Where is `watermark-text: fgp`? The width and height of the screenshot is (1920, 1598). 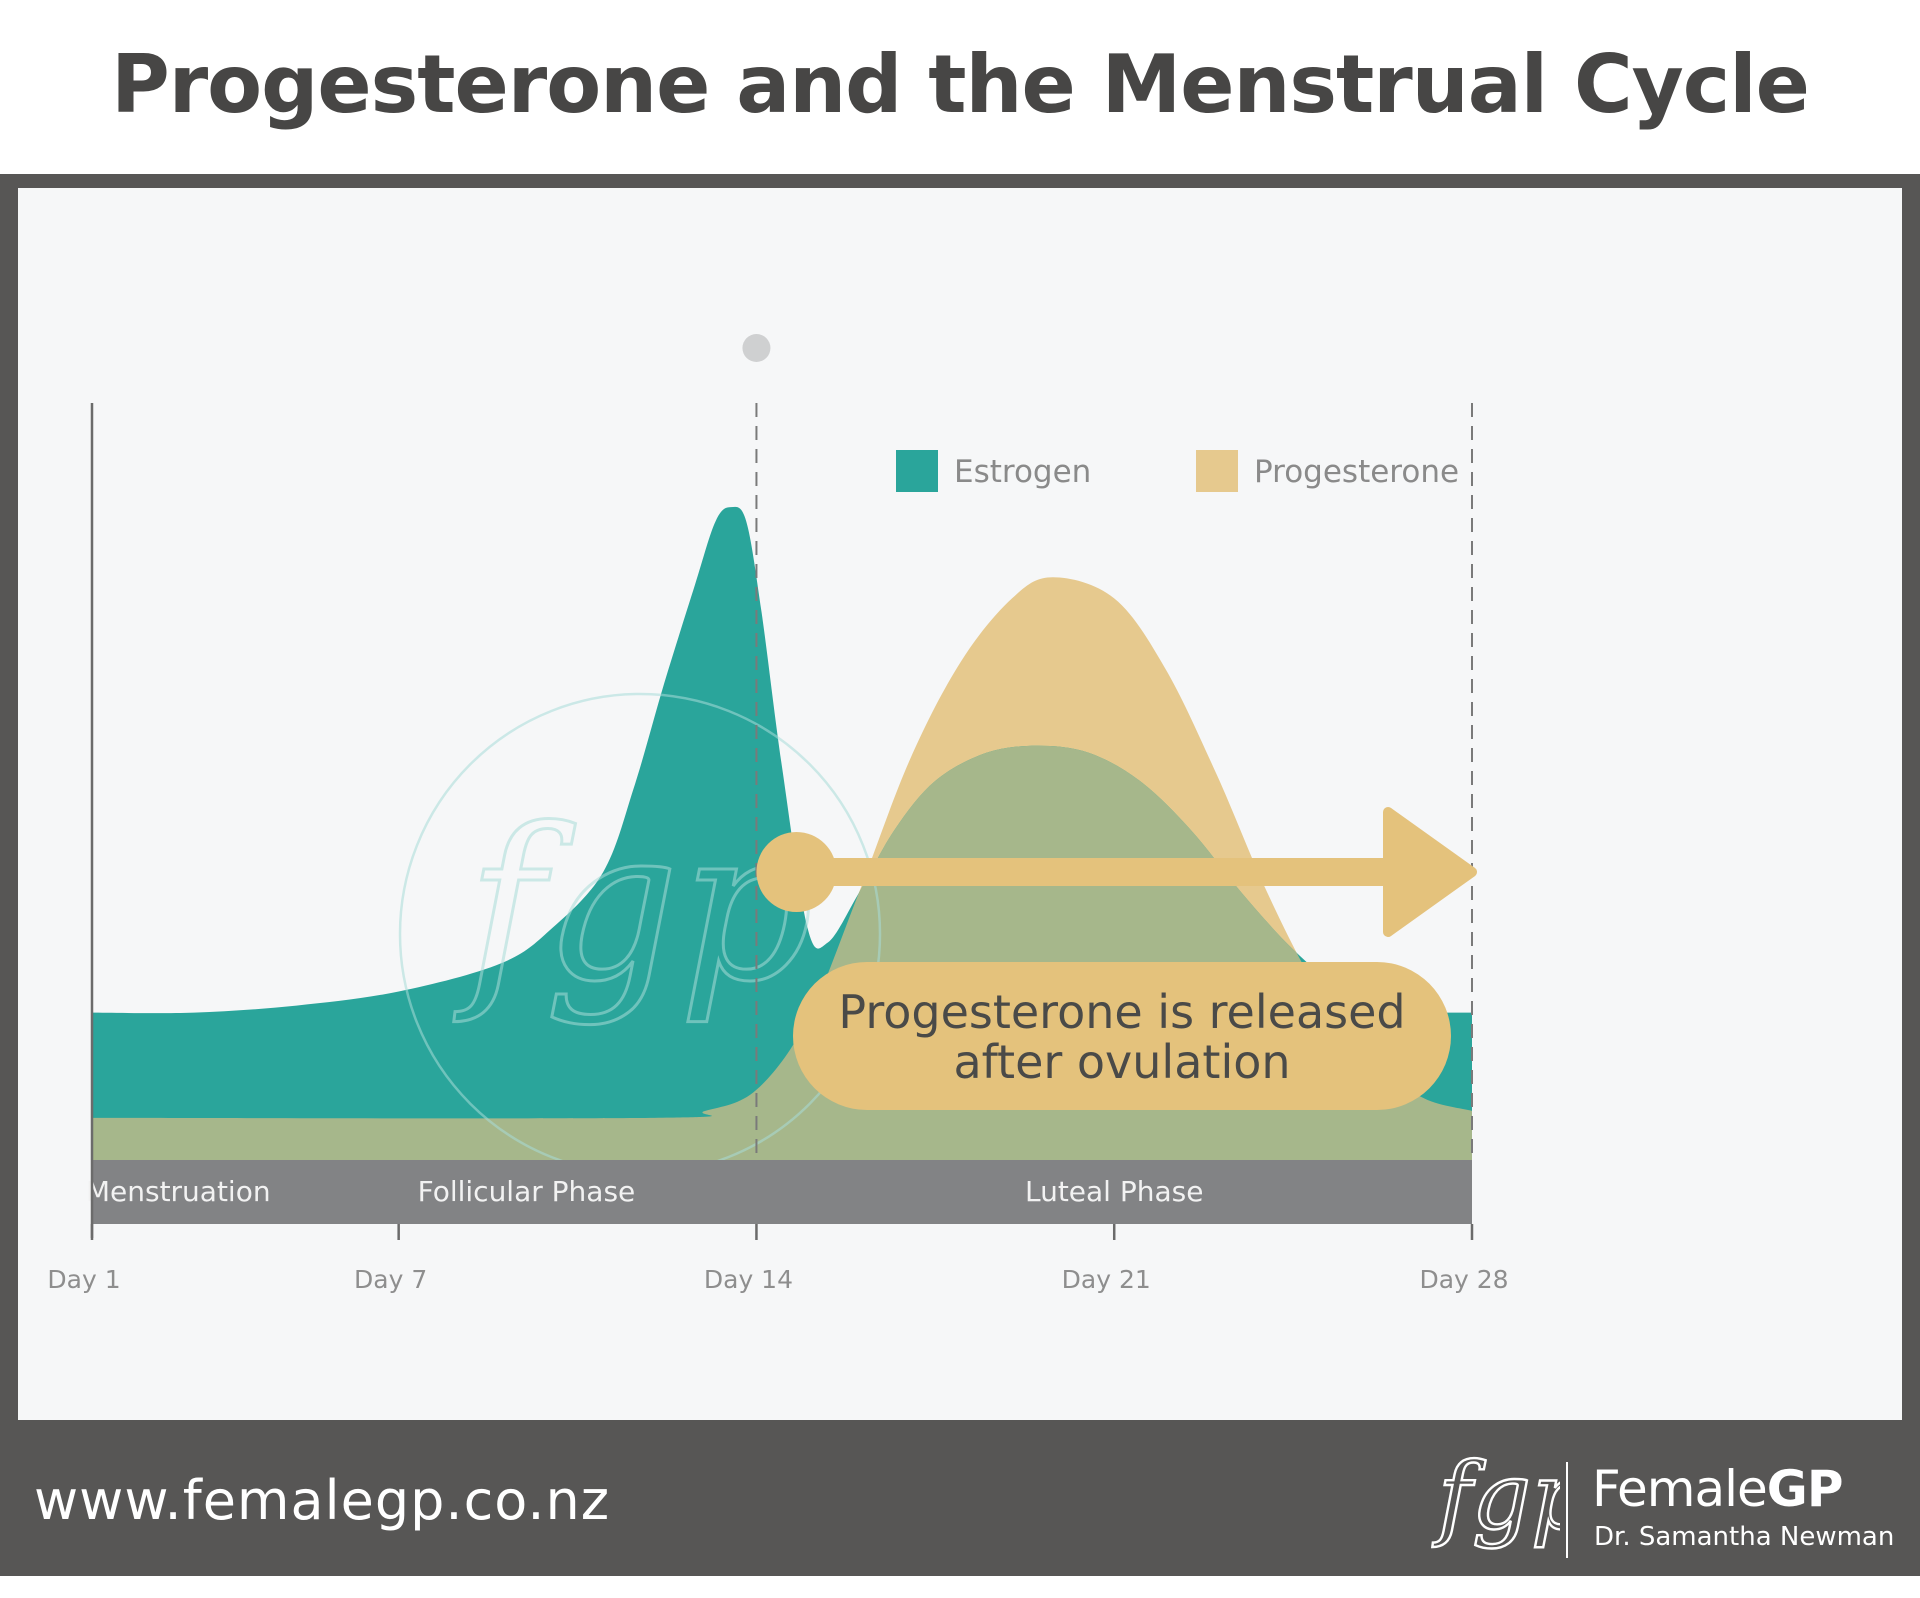
watermark-text: fgp is located at coordinates (634, 905).